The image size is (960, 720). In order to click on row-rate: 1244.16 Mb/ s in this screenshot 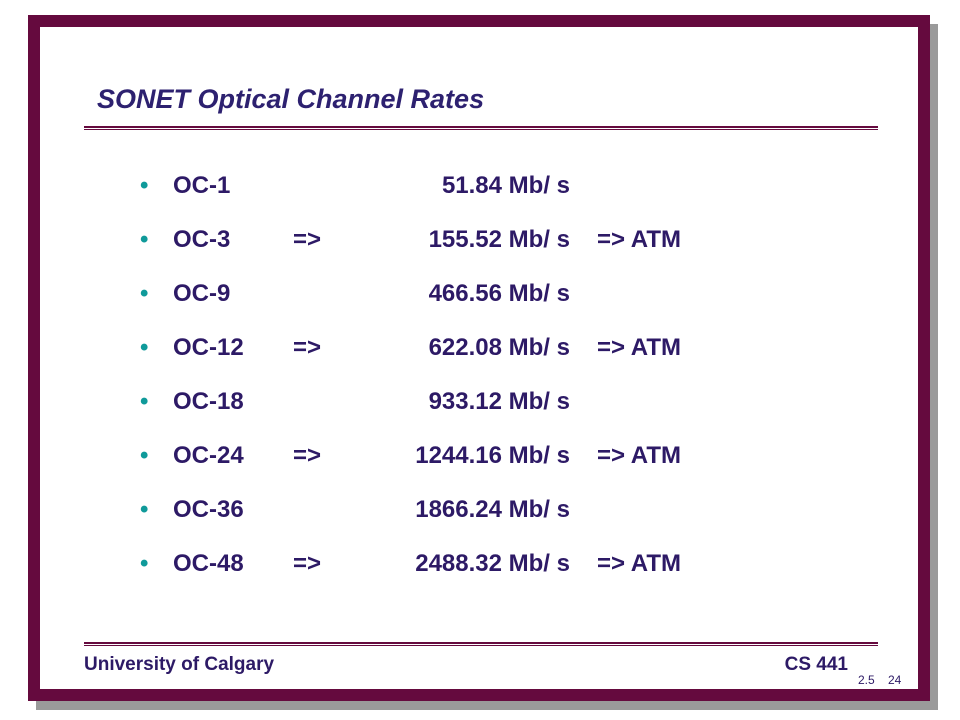, I will do `click(492, 455)`.